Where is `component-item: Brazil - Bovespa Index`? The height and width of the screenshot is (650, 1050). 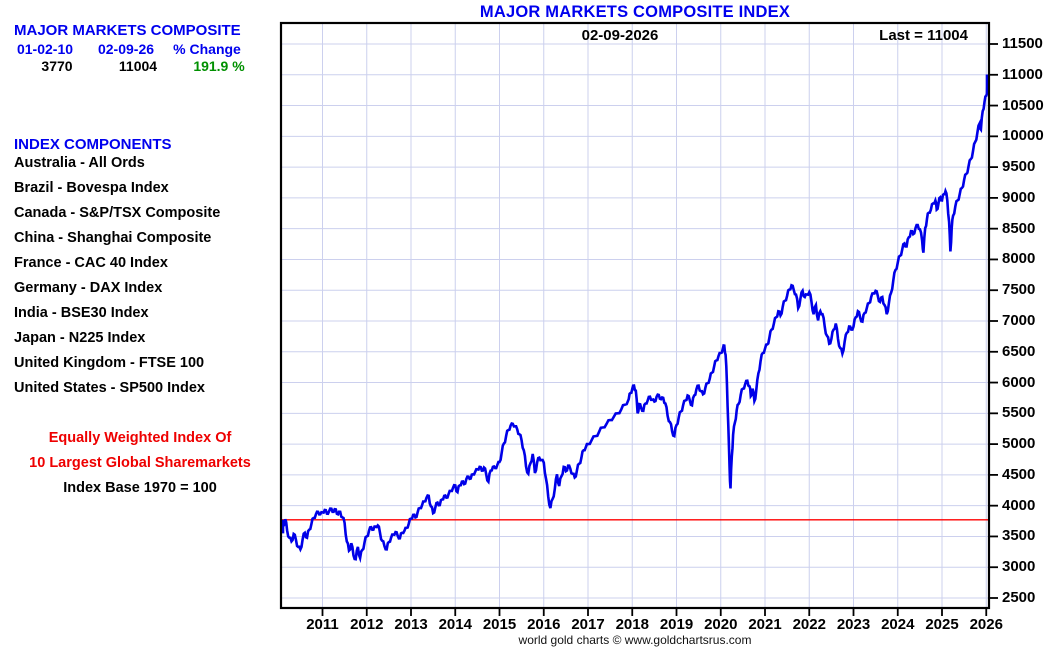 component-item: Brazil - Bovespa Index is located at coordinates (91, 188).